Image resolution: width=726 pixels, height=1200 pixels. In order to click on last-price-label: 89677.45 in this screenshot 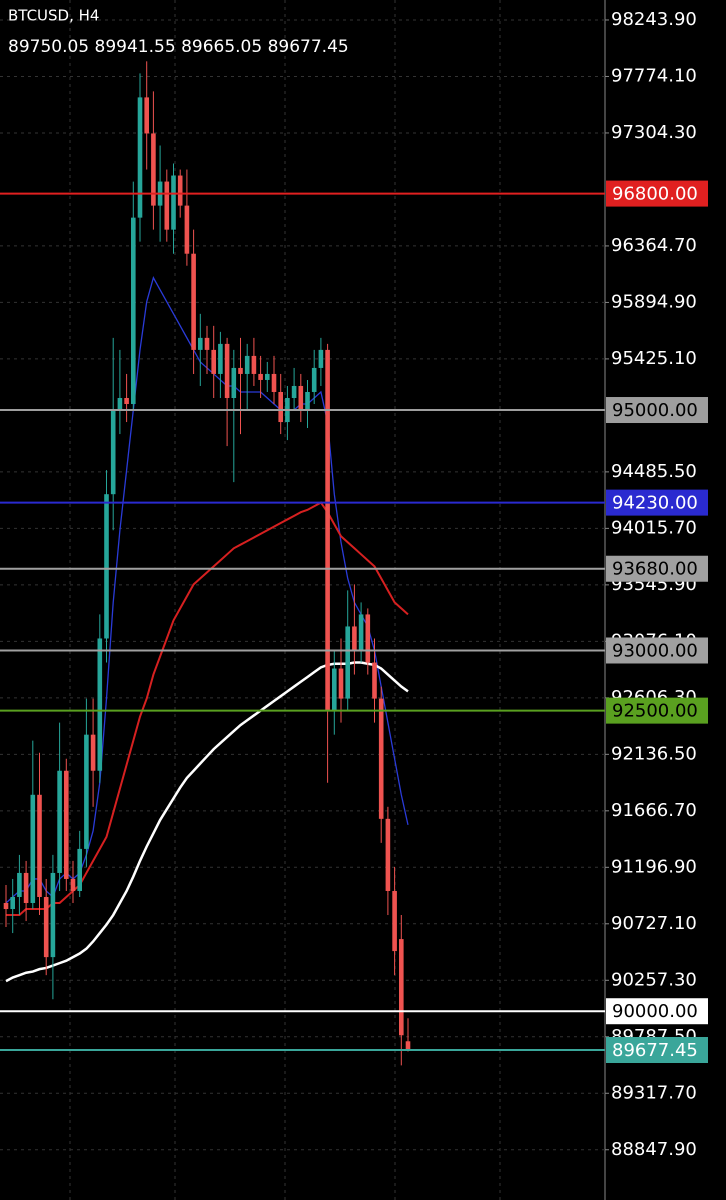, I will do `click(655, 1050)`.